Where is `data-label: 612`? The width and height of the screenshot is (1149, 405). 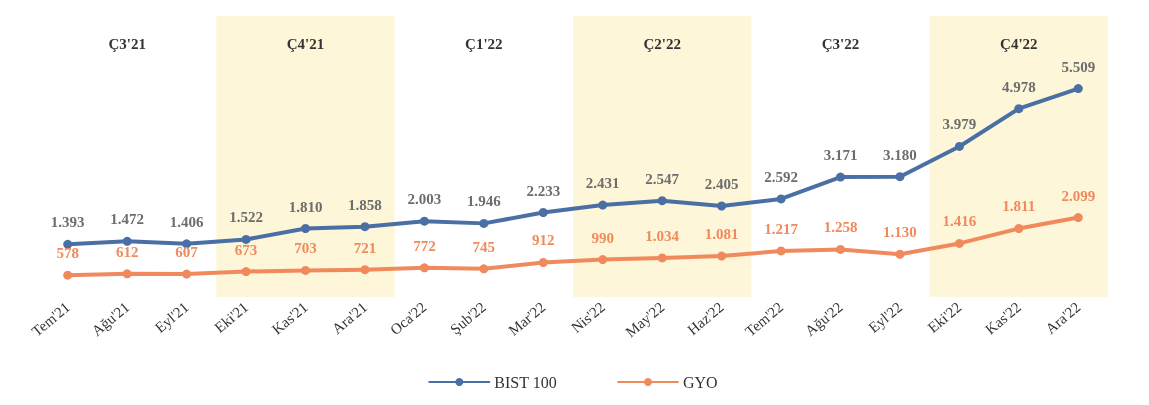
data-label: 612 is located at coordinates (127, 251).